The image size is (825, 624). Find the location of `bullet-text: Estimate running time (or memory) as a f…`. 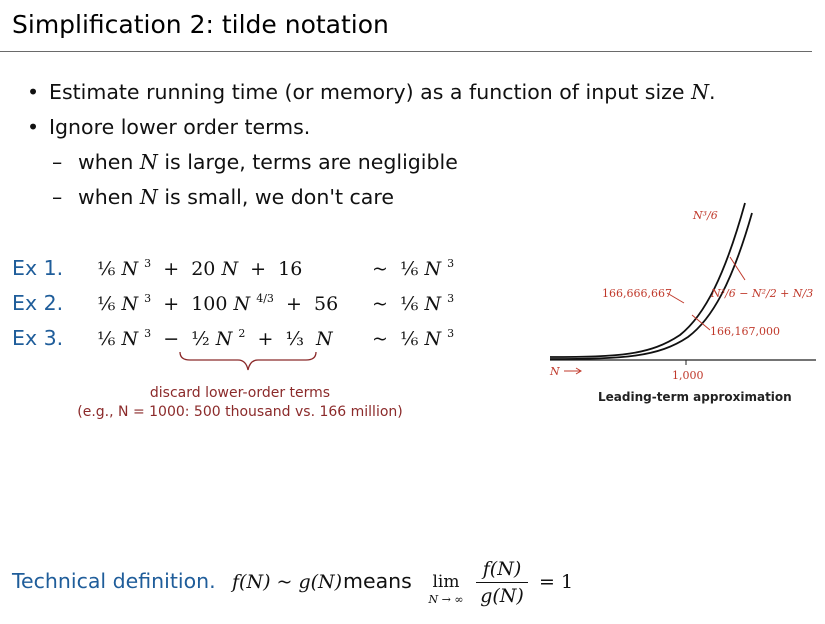

bullet-text: Estimate running time (or memory) as a f… is located at coordinates (370, 92).